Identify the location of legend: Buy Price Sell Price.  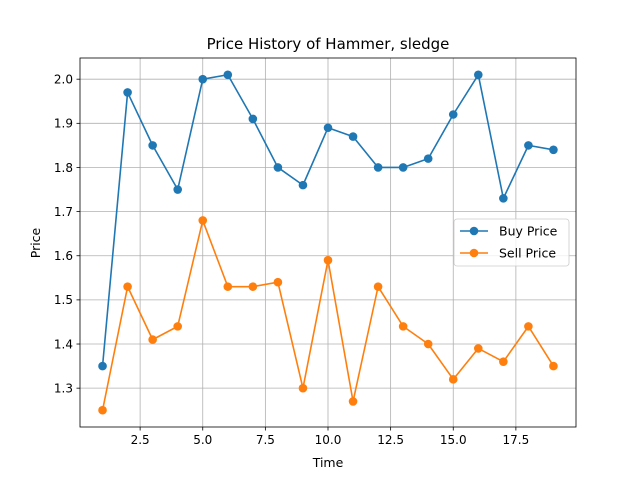
(511, 242).